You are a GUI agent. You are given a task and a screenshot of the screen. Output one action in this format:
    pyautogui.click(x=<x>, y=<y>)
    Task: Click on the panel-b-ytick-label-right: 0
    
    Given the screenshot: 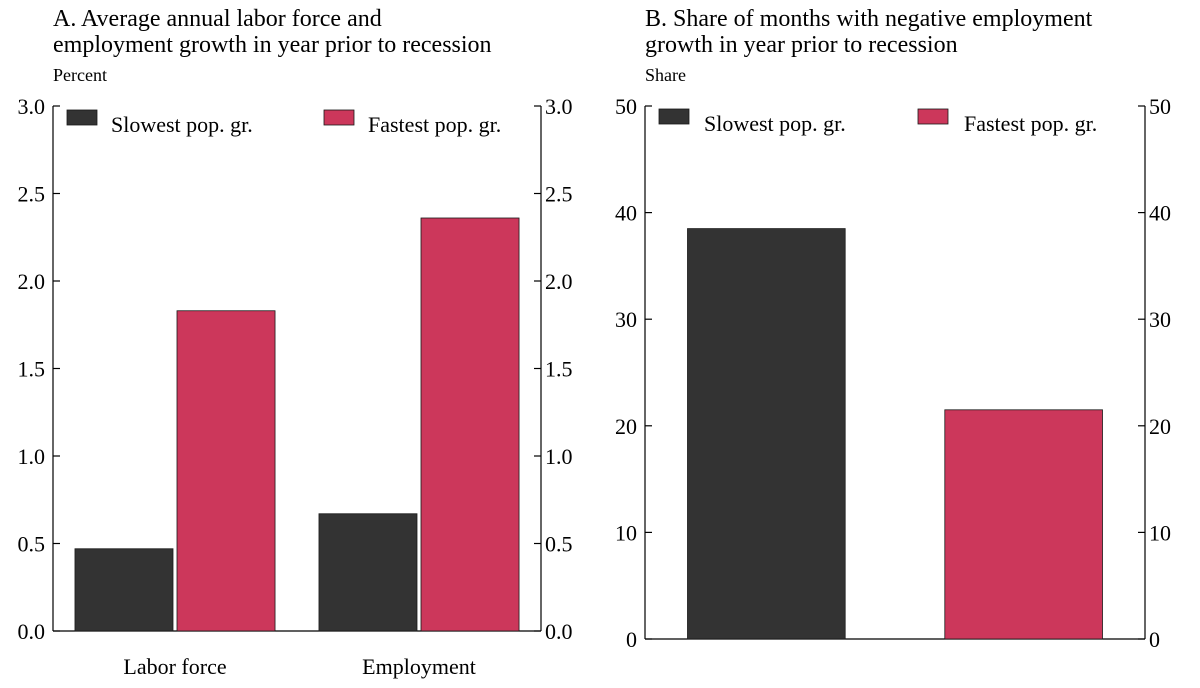 What is the action you would take?
    pyautogui.click(x=1154, y=639)
    